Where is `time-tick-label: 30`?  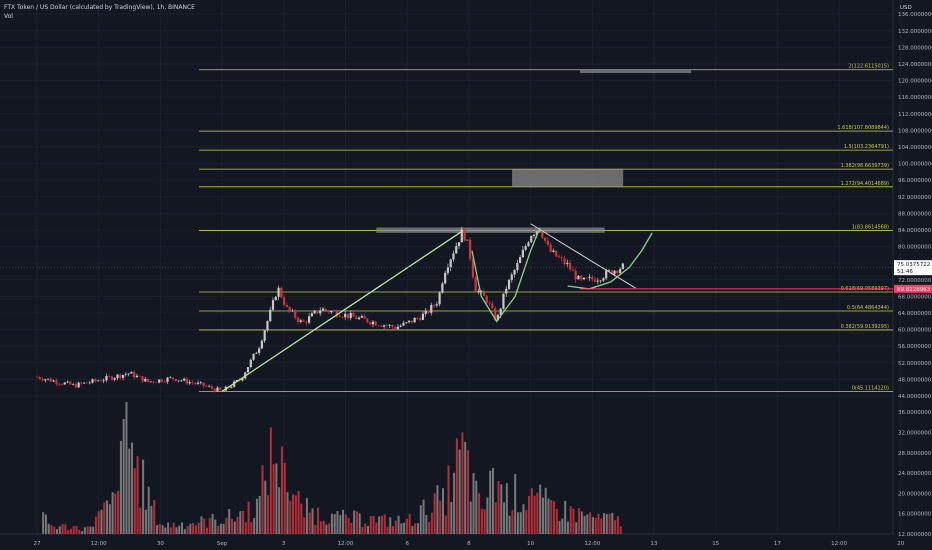
time-tick-label: 30 is located at coordinates (160, 544).